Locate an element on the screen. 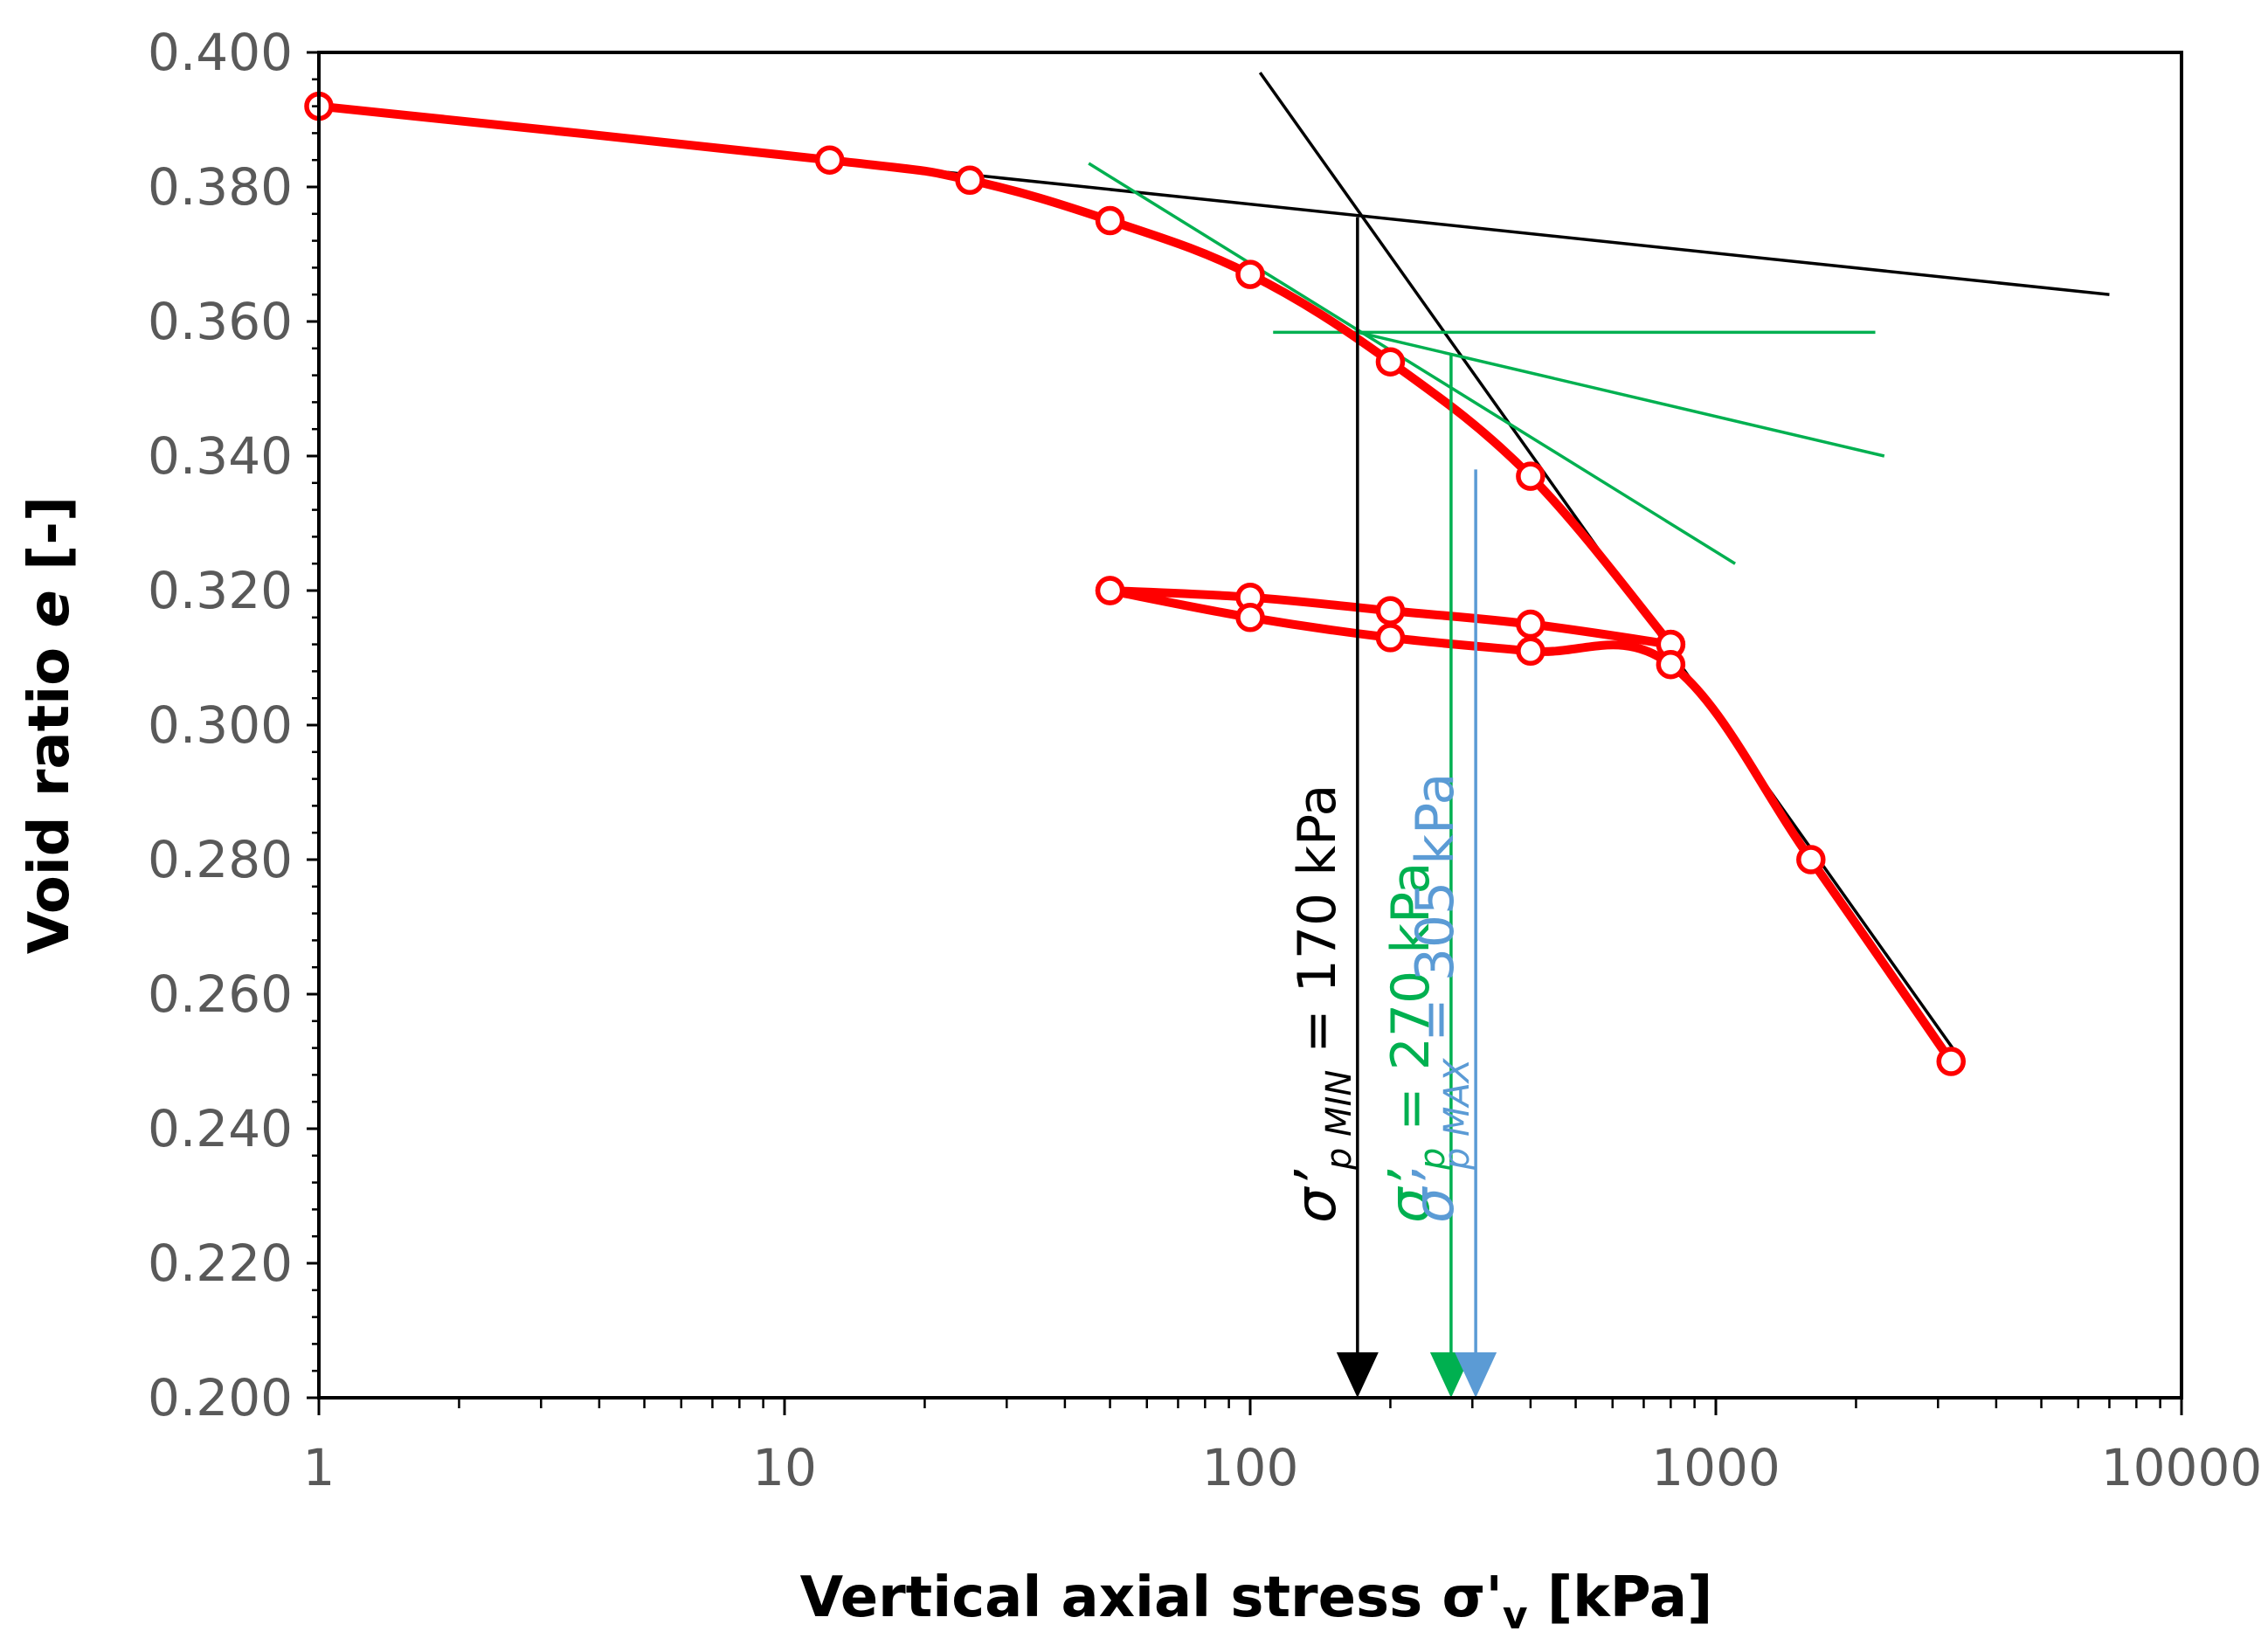 The image size is (2268, 1645). annotation-arrows is located at coordinates (1417, 807).